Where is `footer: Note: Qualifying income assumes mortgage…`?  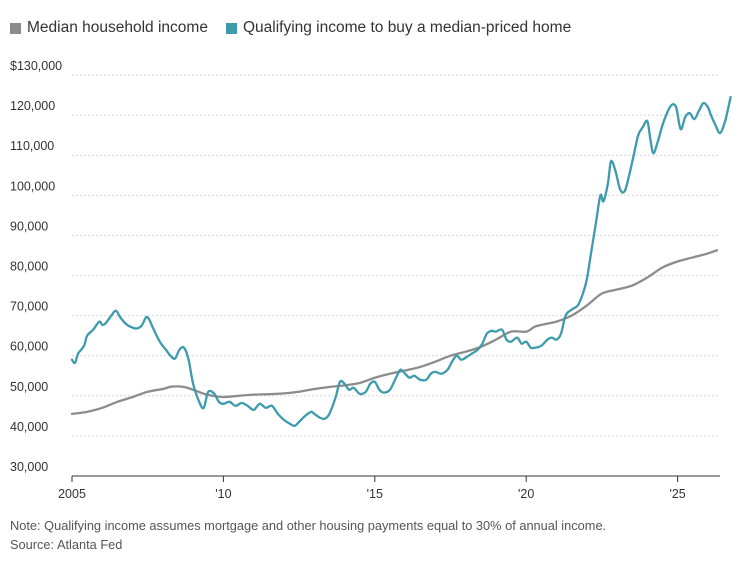
footer: Note: Qualifying income assumes mortgage… is located at coordinates (308, 535).